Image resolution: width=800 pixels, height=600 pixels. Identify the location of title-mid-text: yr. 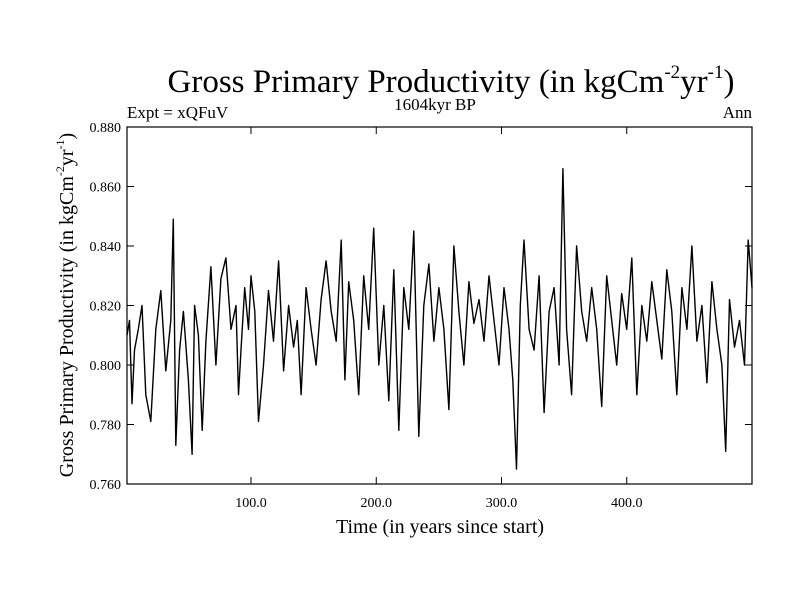
(694, 82).